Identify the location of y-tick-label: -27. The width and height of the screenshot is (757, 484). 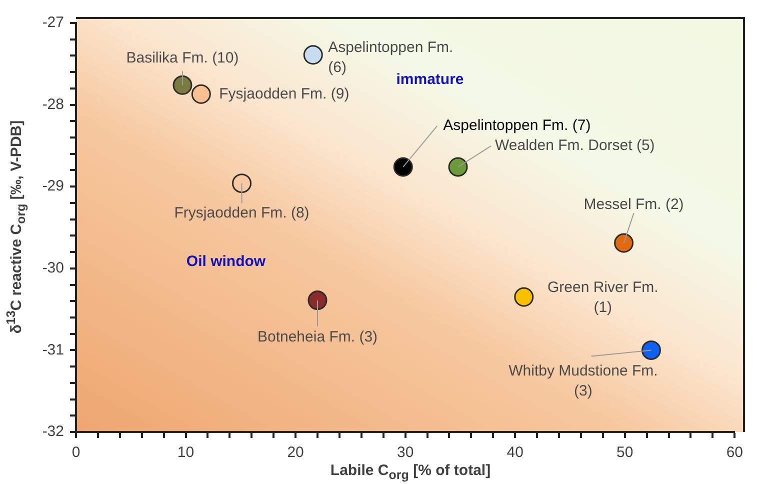
(53, 23).